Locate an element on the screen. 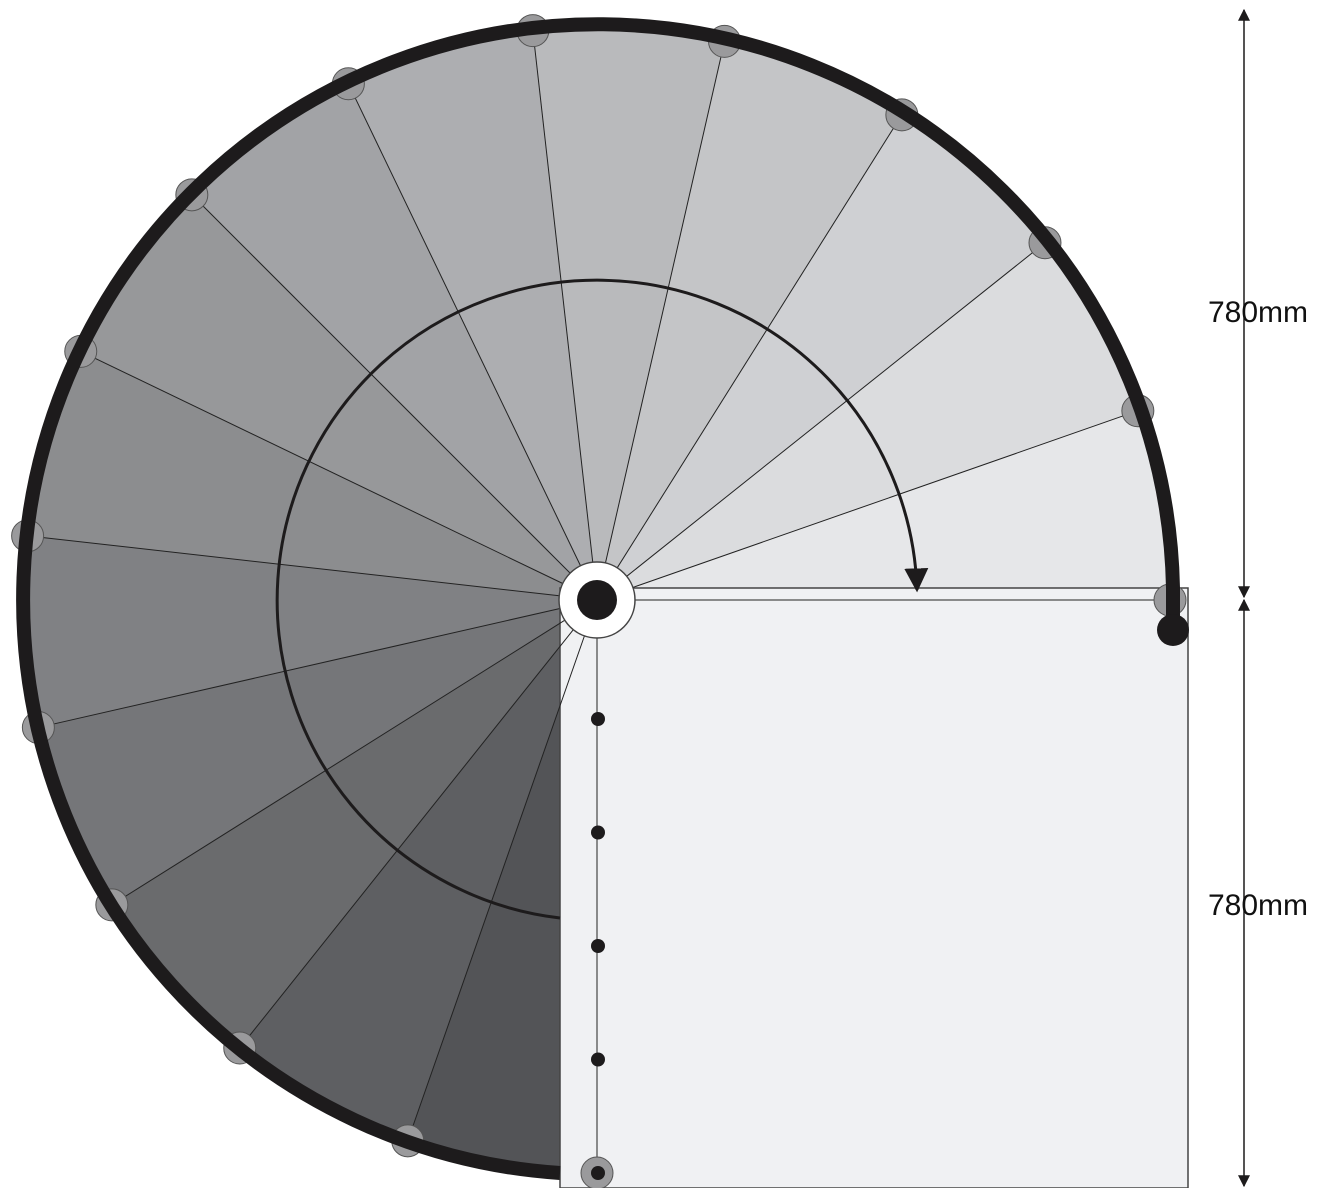  dimension-lower: 780mm is located at coordinates (1258, 893).